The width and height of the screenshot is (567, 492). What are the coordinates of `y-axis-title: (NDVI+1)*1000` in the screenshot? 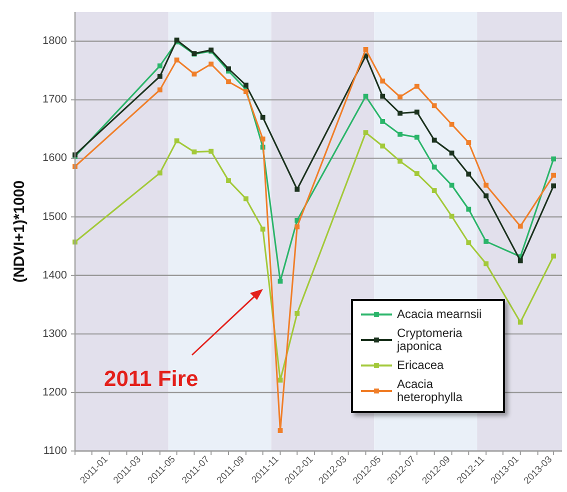 It's located at (19, 231).